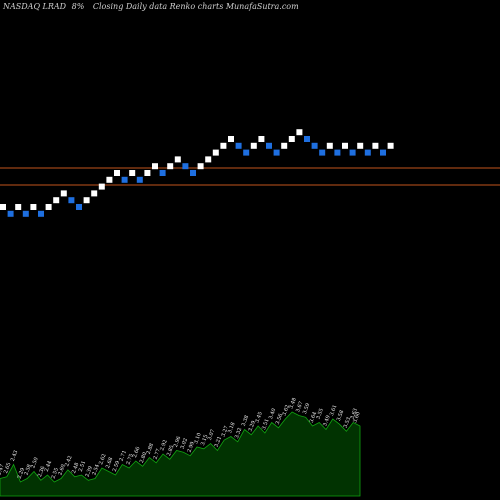 This screenshot has height=500, width=500. I want to click on reference-lines, so click(250, 176).